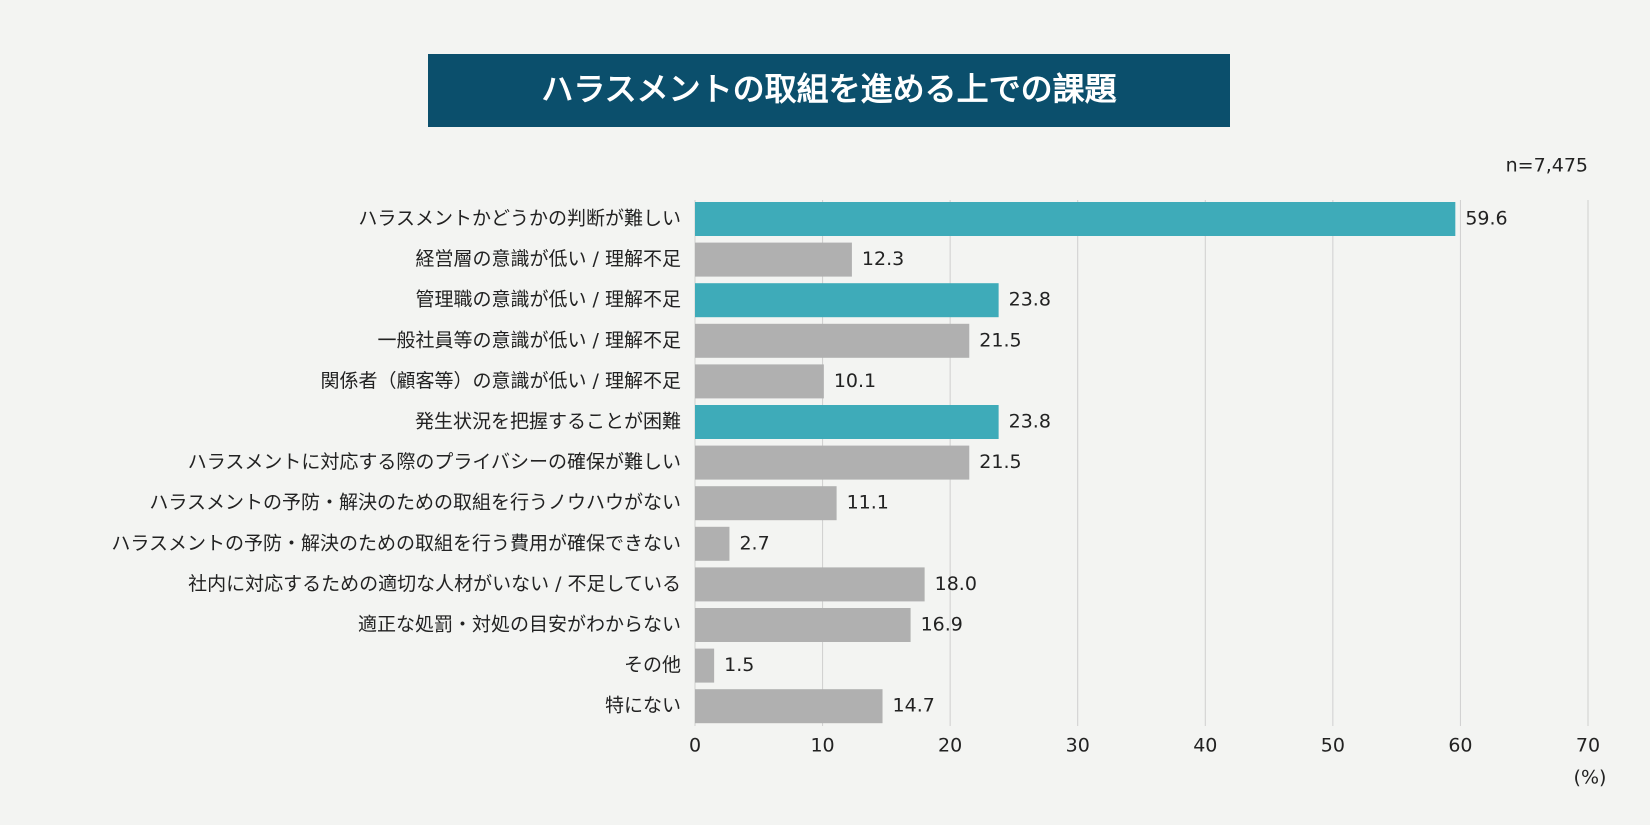 Image resolution: width=1650 pixels, height=825 pixels. I want to click on x-tick-label: 30, so click(1078, 746).